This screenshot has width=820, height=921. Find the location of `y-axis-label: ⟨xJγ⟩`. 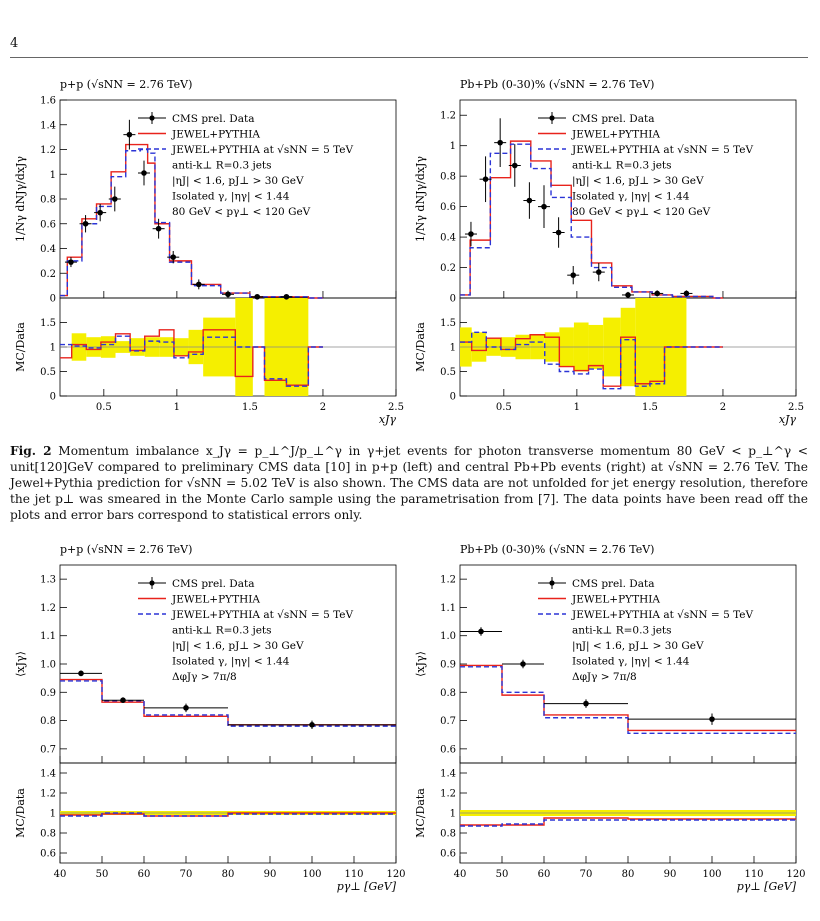

y-axis-label: ⟨xJγ⟩ is located at coordinates (420, 664).